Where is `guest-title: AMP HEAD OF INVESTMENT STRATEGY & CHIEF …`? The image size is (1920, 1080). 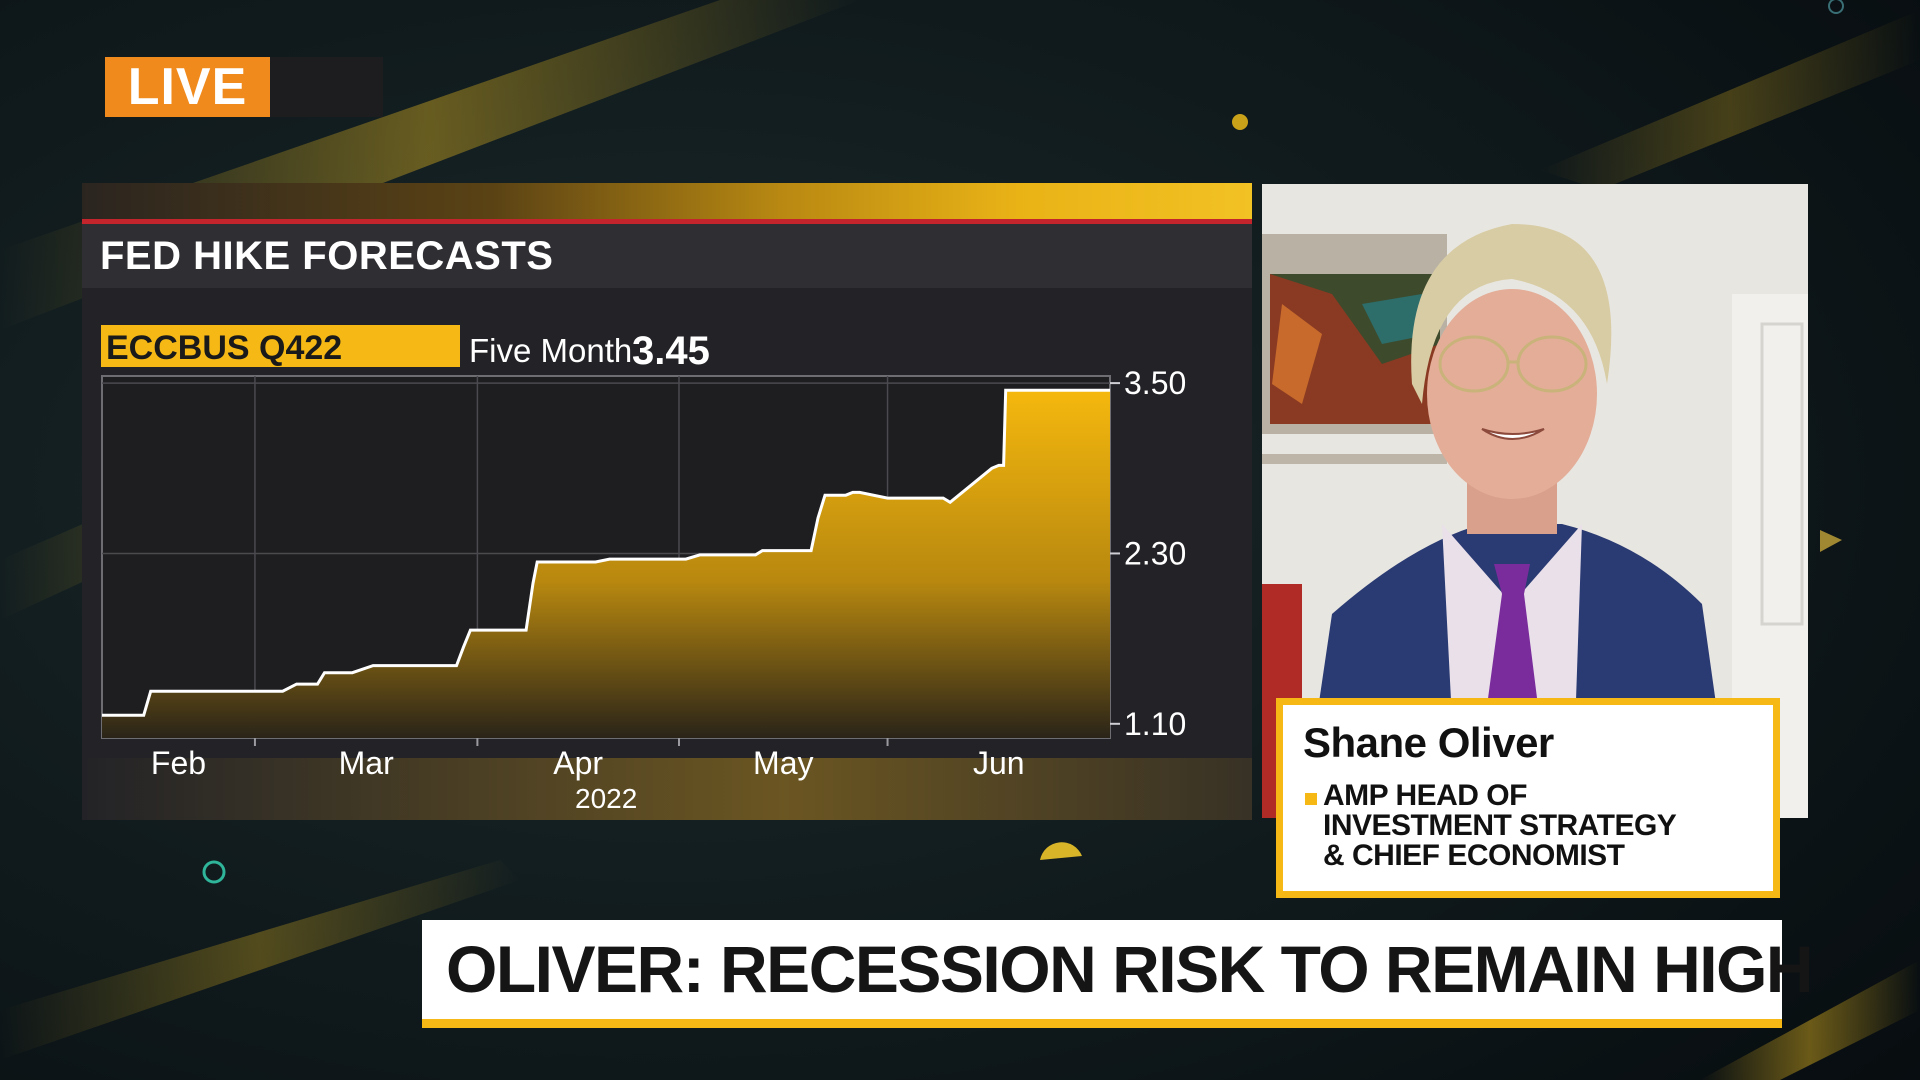 guest-title: AMP HEAD OF INVESTMENT STRATEGY & CHIEF … is located at coordinates (1500, 825).